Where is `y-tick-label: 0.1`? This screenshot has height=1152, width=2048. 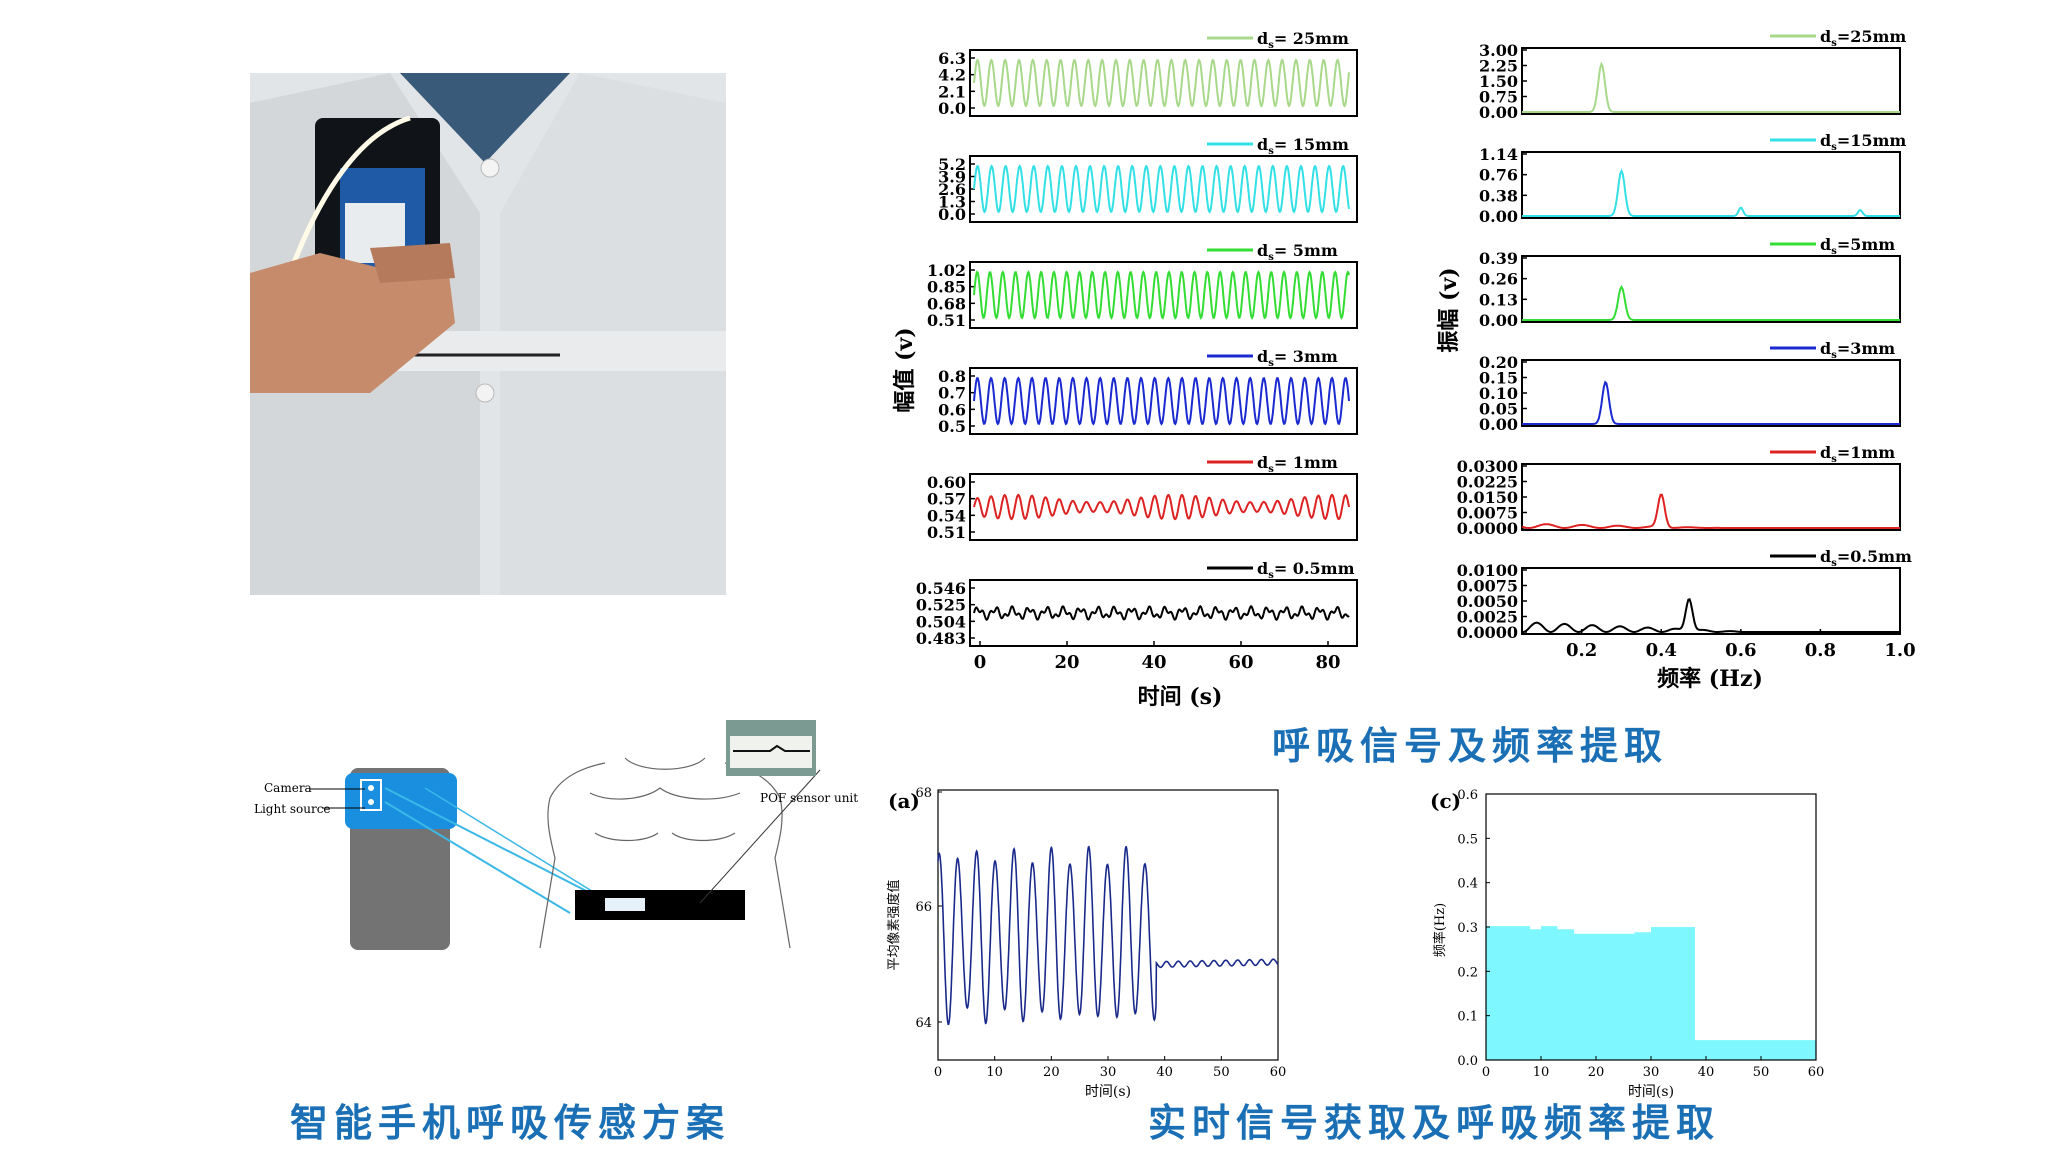 y-tick-label: 0.1 is located at coordinates (1467, 1017).